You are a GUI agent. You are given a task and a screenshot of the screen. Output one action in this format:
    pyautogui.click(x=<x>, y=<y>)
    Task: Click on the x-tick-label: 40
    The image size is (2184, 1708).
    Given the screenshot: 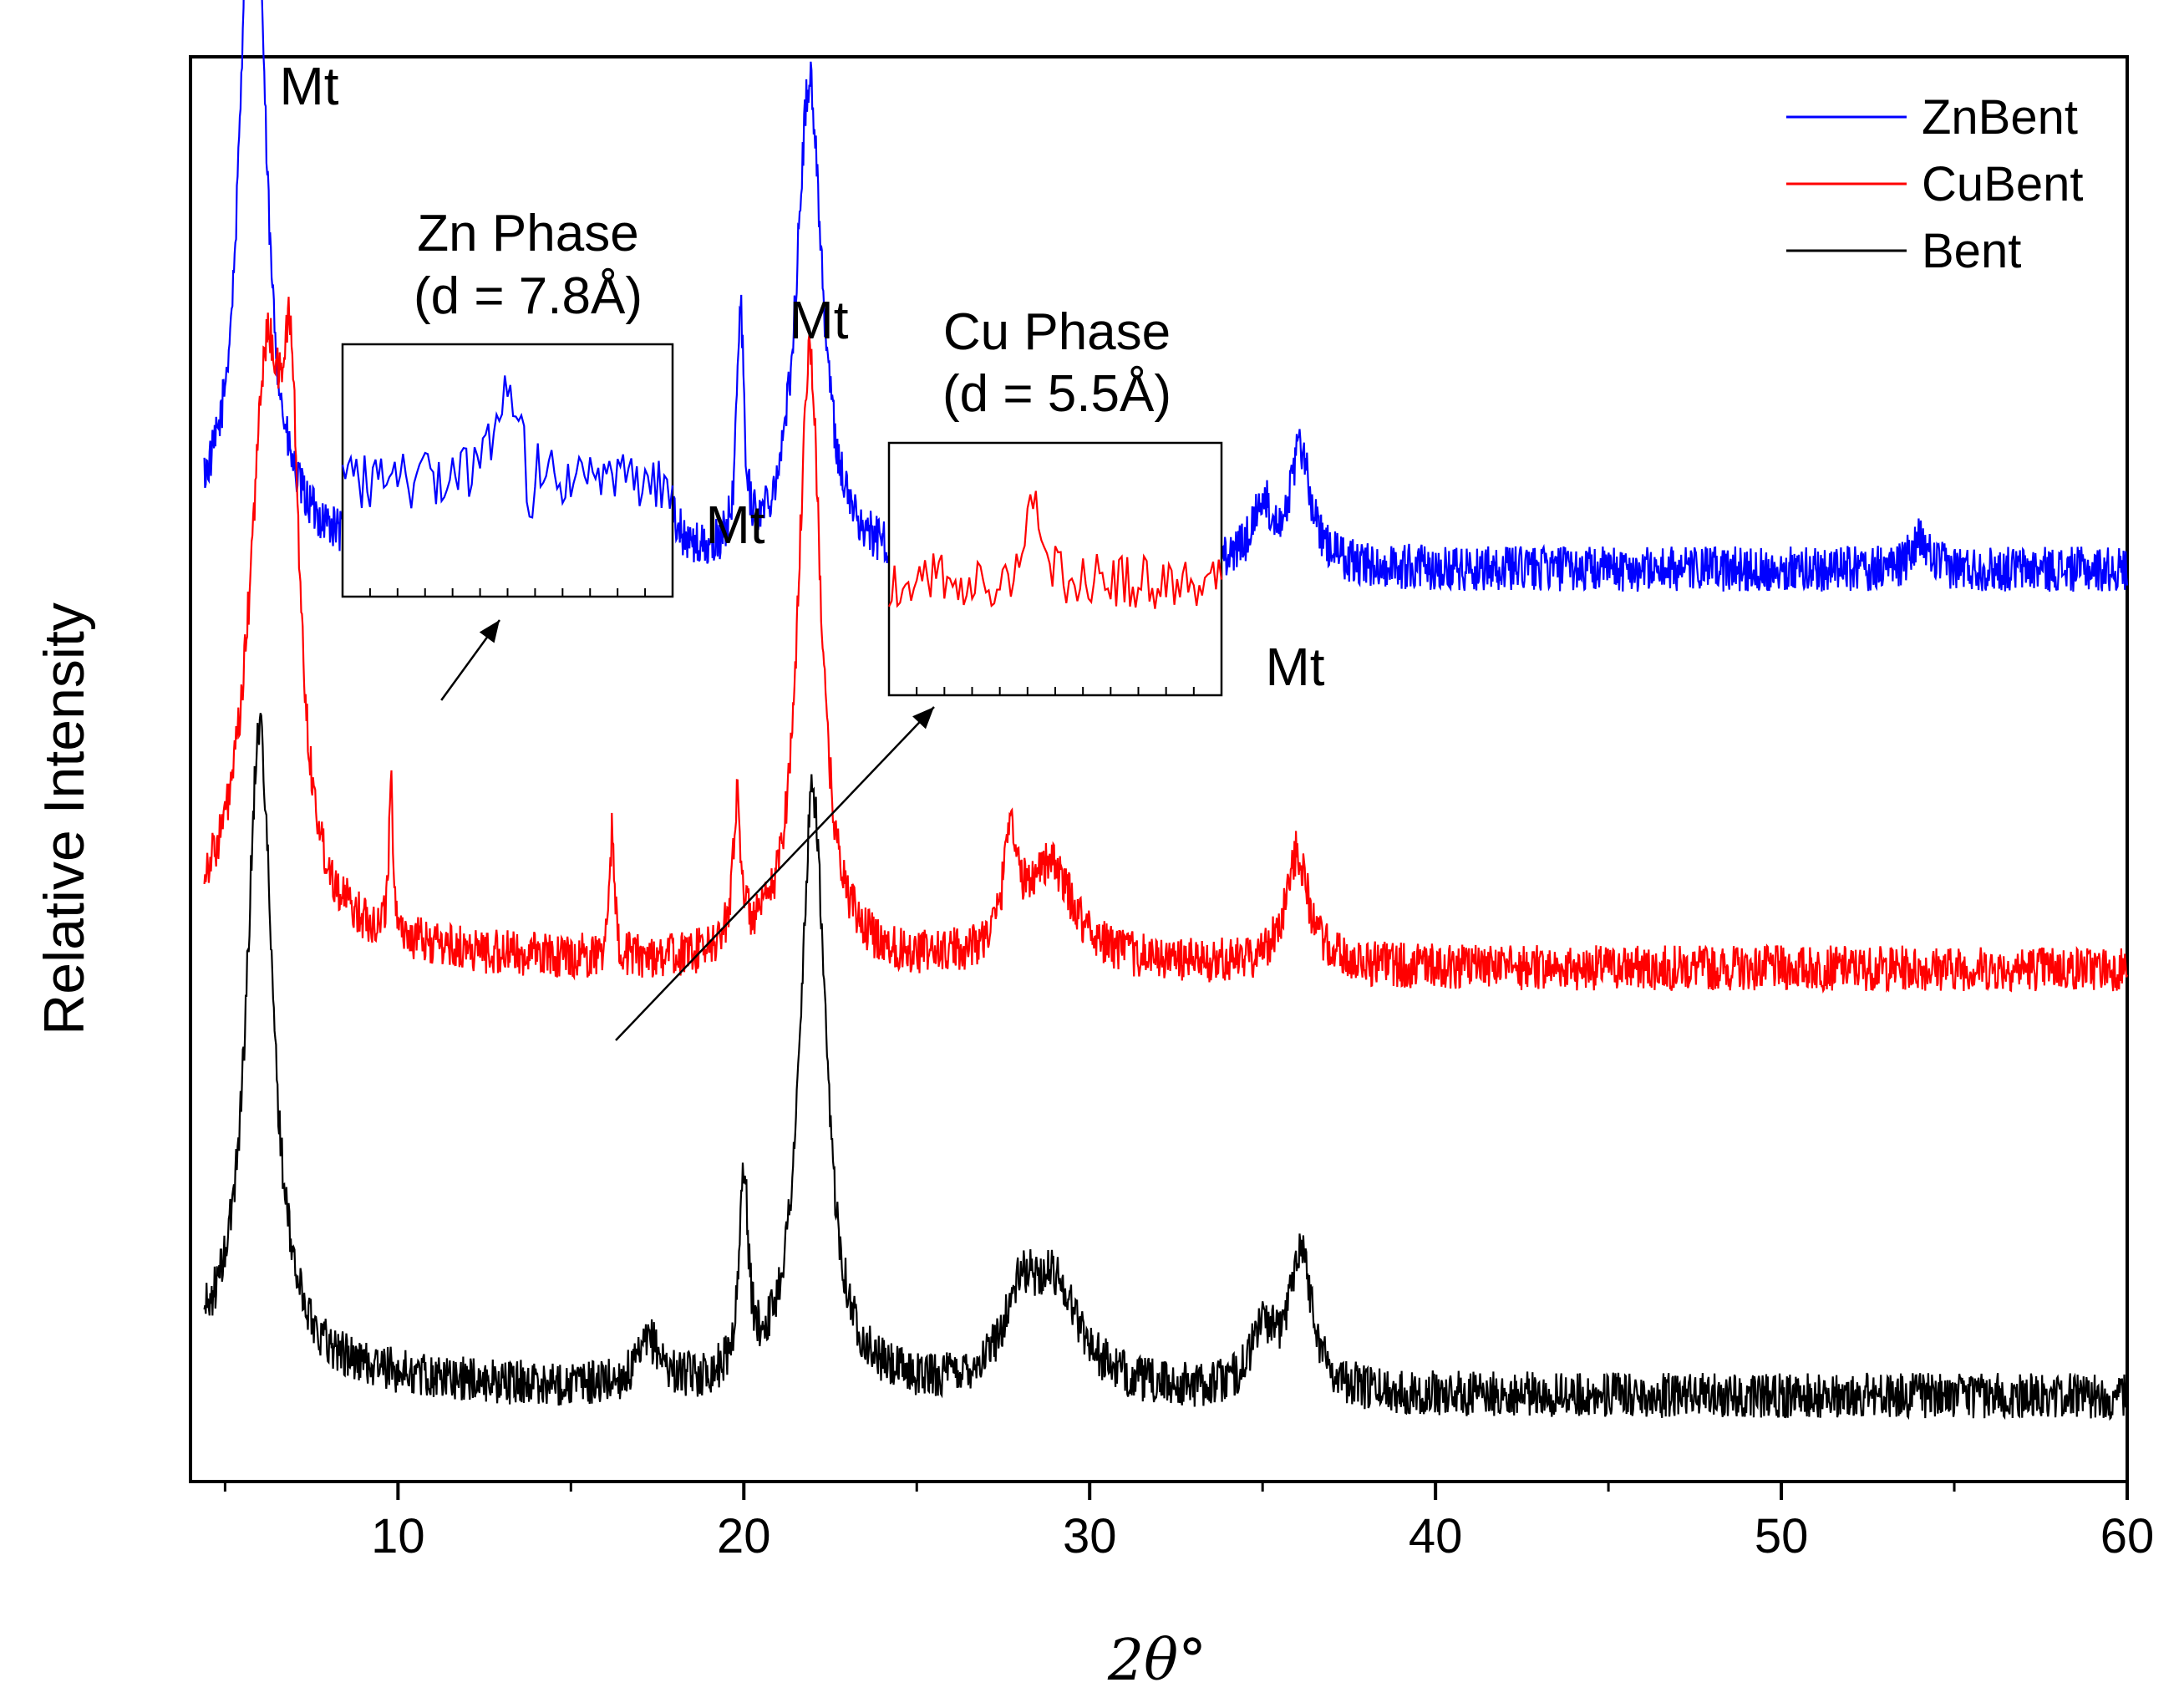 What is the action you would take?
    pyautogui.click(x=1436, y=1536)
    